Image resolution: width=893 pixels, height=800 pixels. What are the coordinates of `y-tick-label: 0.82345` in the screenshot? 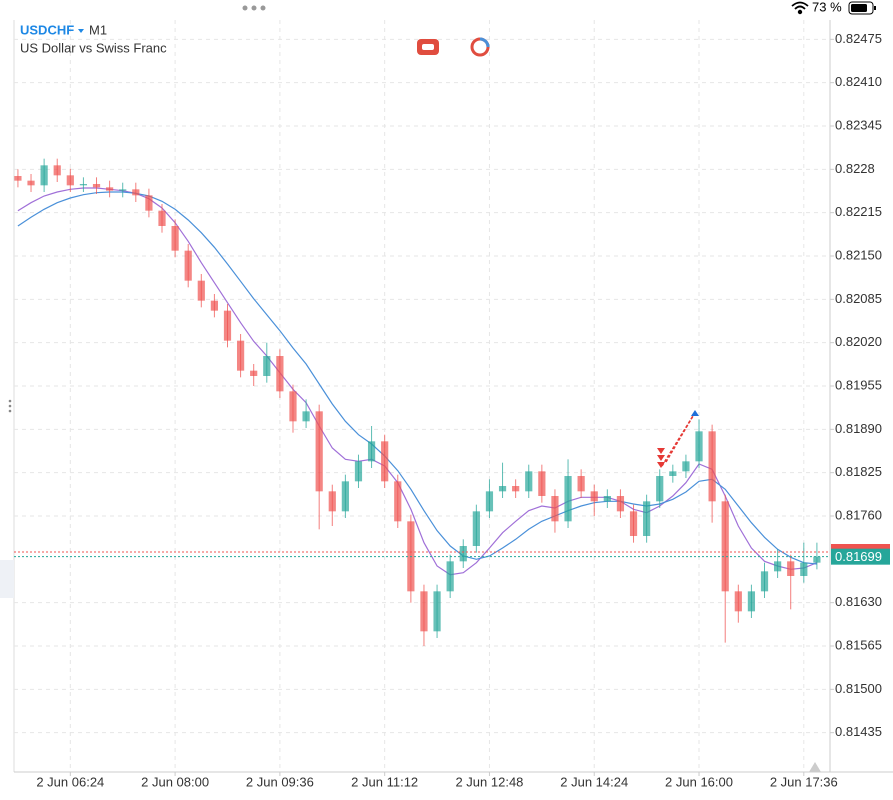 It's located at (858, 124).